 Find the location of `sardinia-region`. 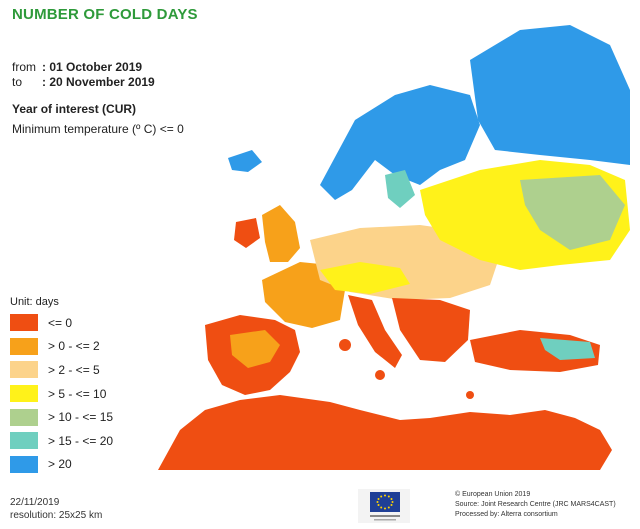

sardinia-region is located at coordinates (345, 345).